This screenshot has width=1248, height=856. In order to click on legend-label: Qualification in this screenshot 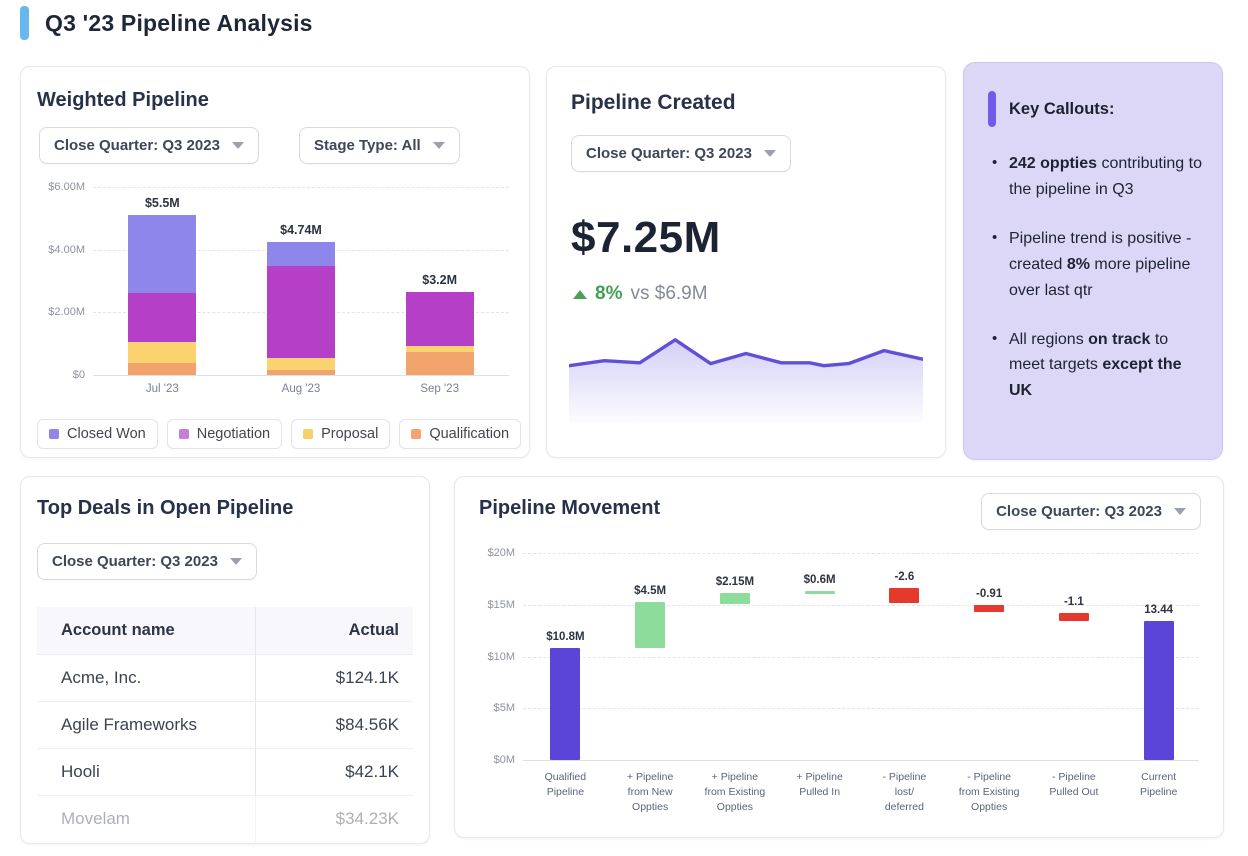, I will do `click(469, 434)`.